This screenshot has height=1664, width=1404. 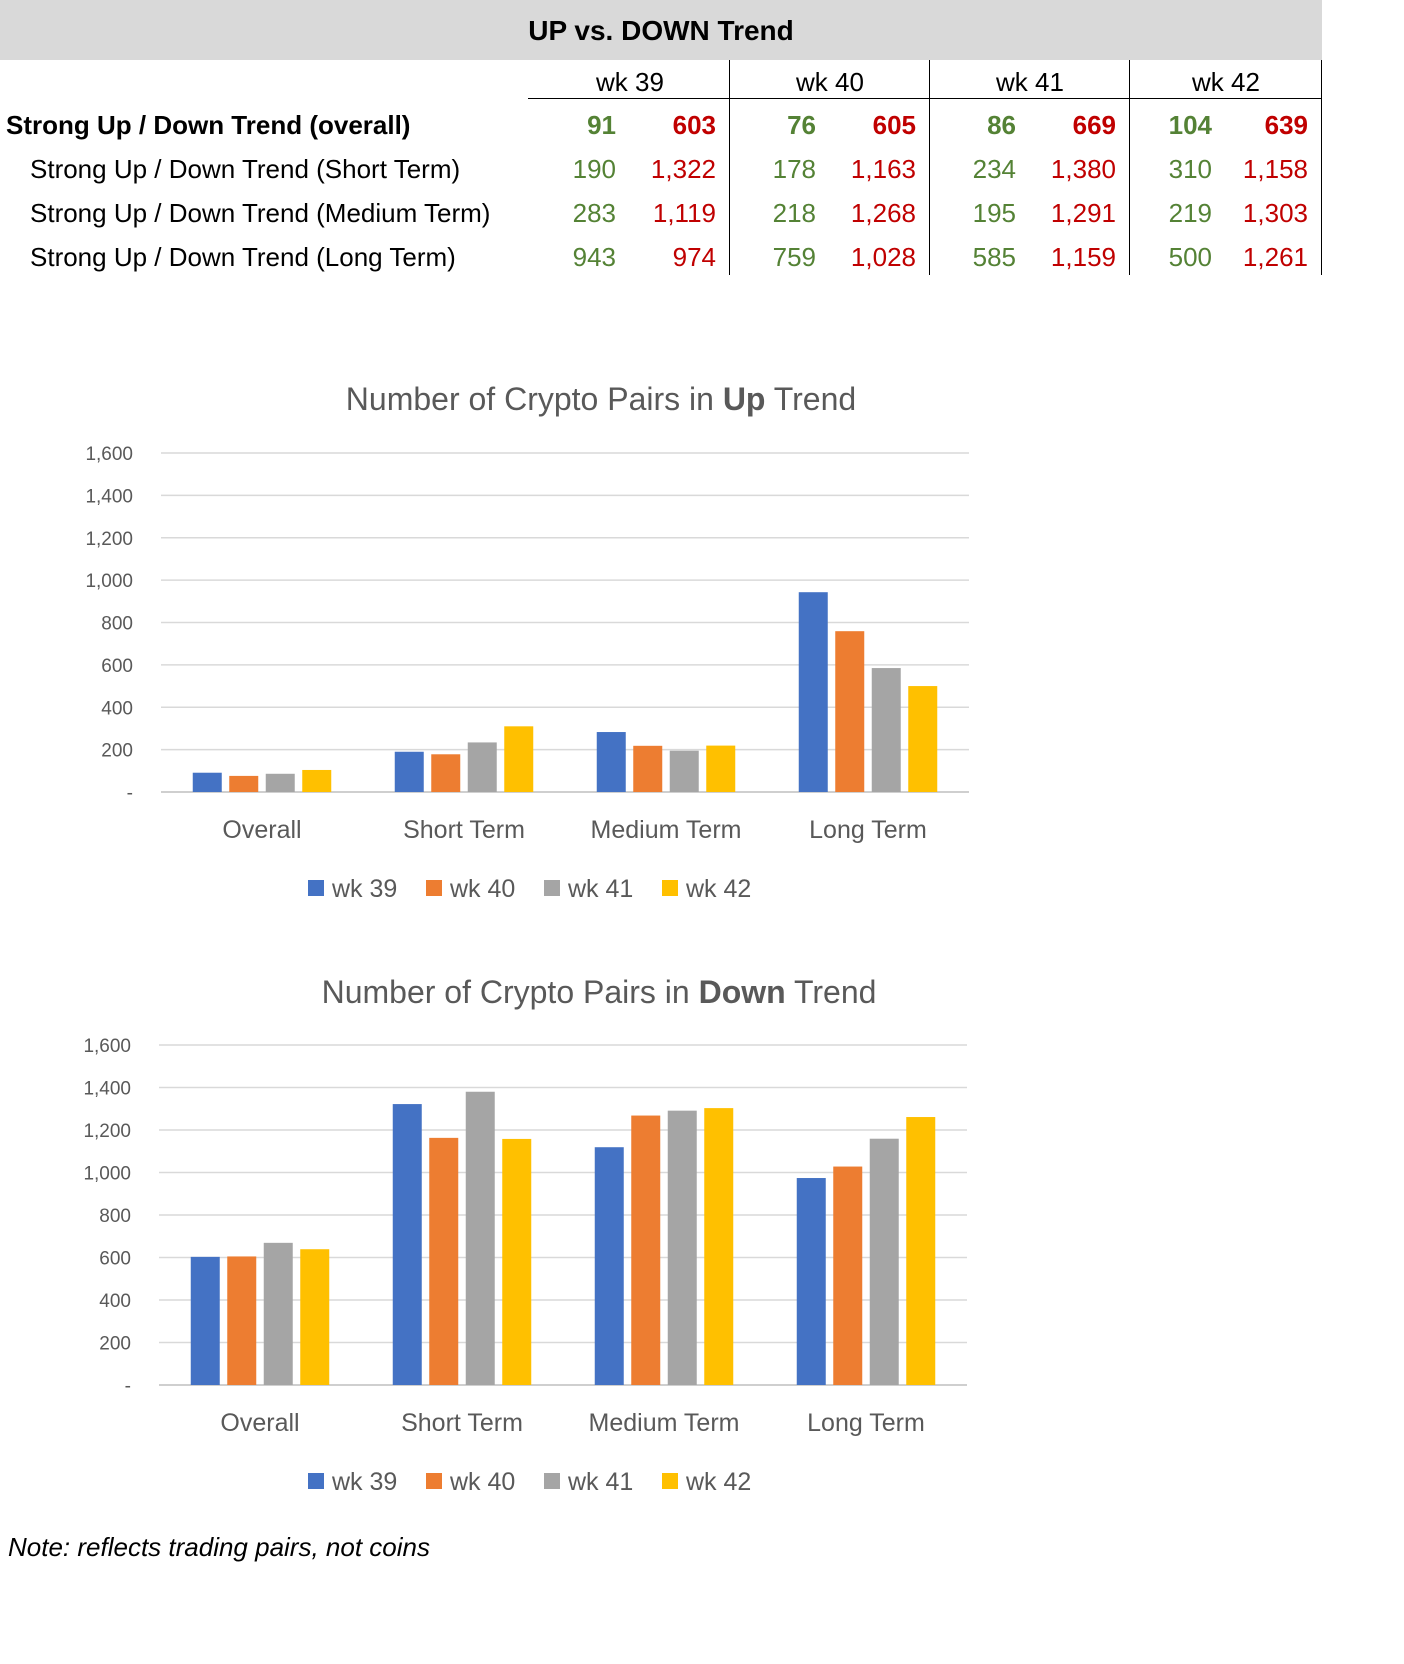 What do you see at coordinates (994, 213) in the screenshot?
I see `up-count-cell: 195` at bounding box center [994, 213].